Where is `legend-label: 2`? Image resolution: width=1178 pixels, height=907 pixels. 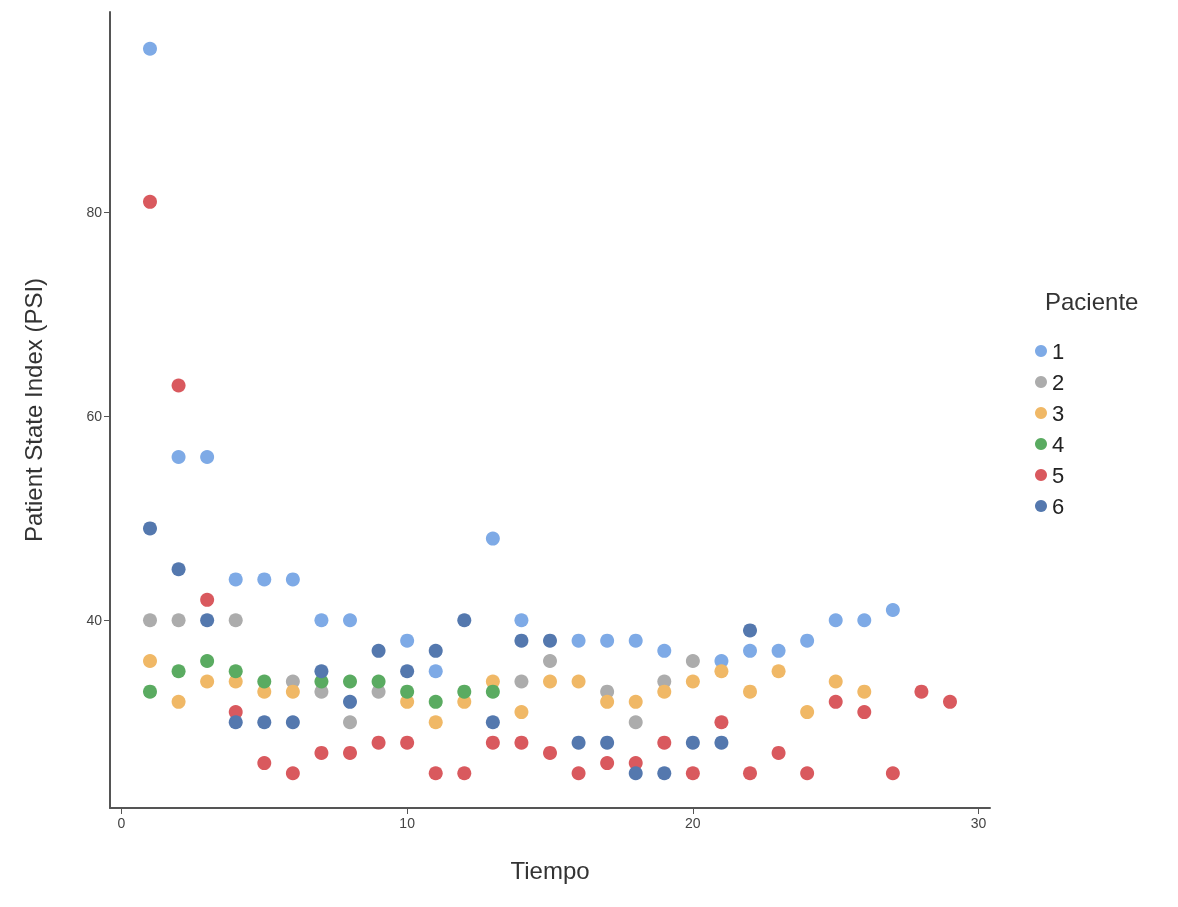
legend-label: 2 is located at coordinates (1058, 382).